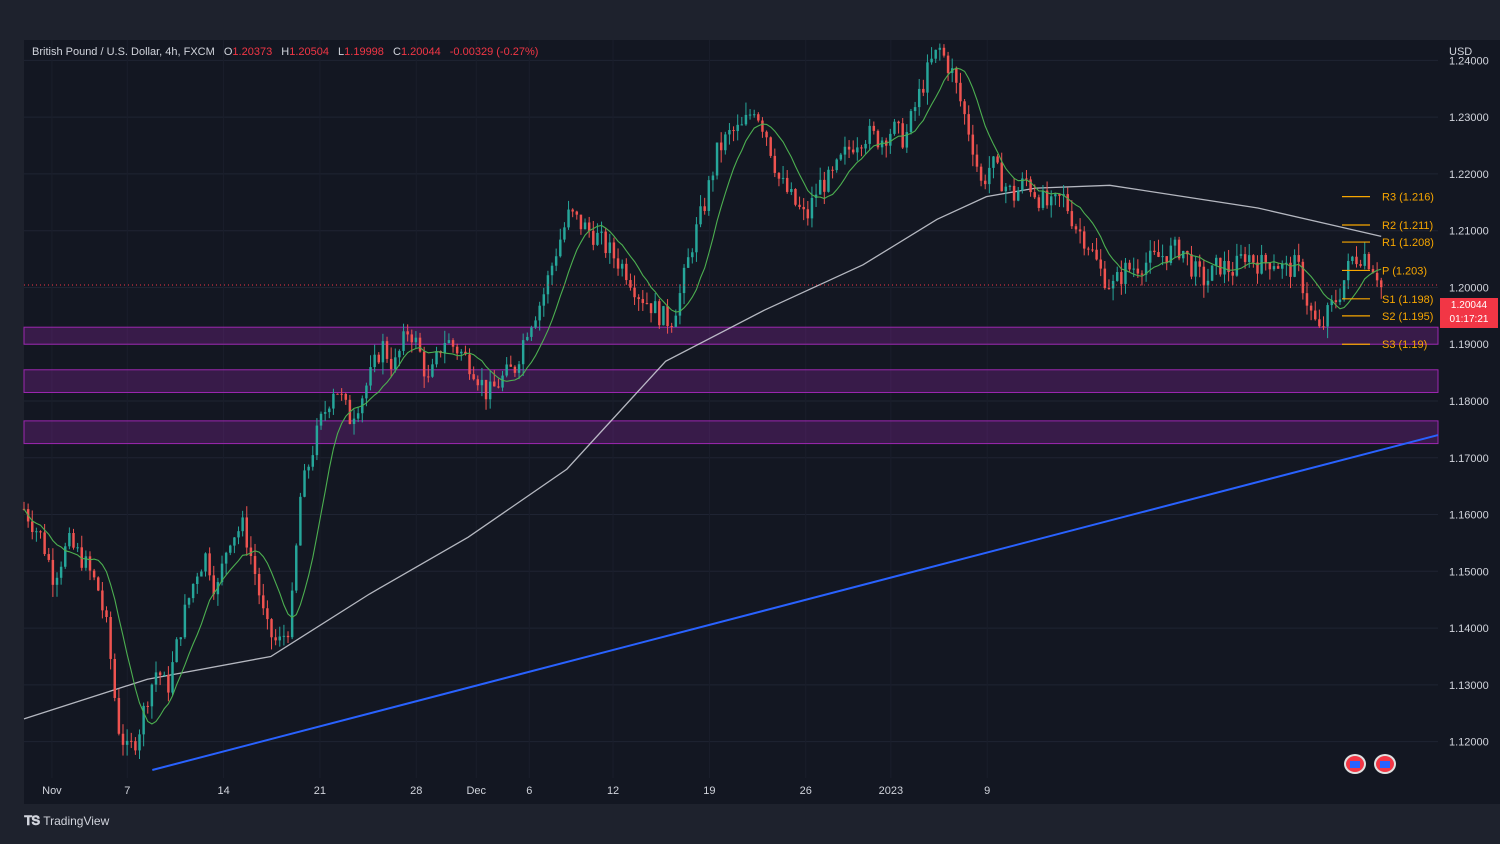  I want to click on tradingview-brand: 𝐓𝐒 TradingView, so click(66, 821).